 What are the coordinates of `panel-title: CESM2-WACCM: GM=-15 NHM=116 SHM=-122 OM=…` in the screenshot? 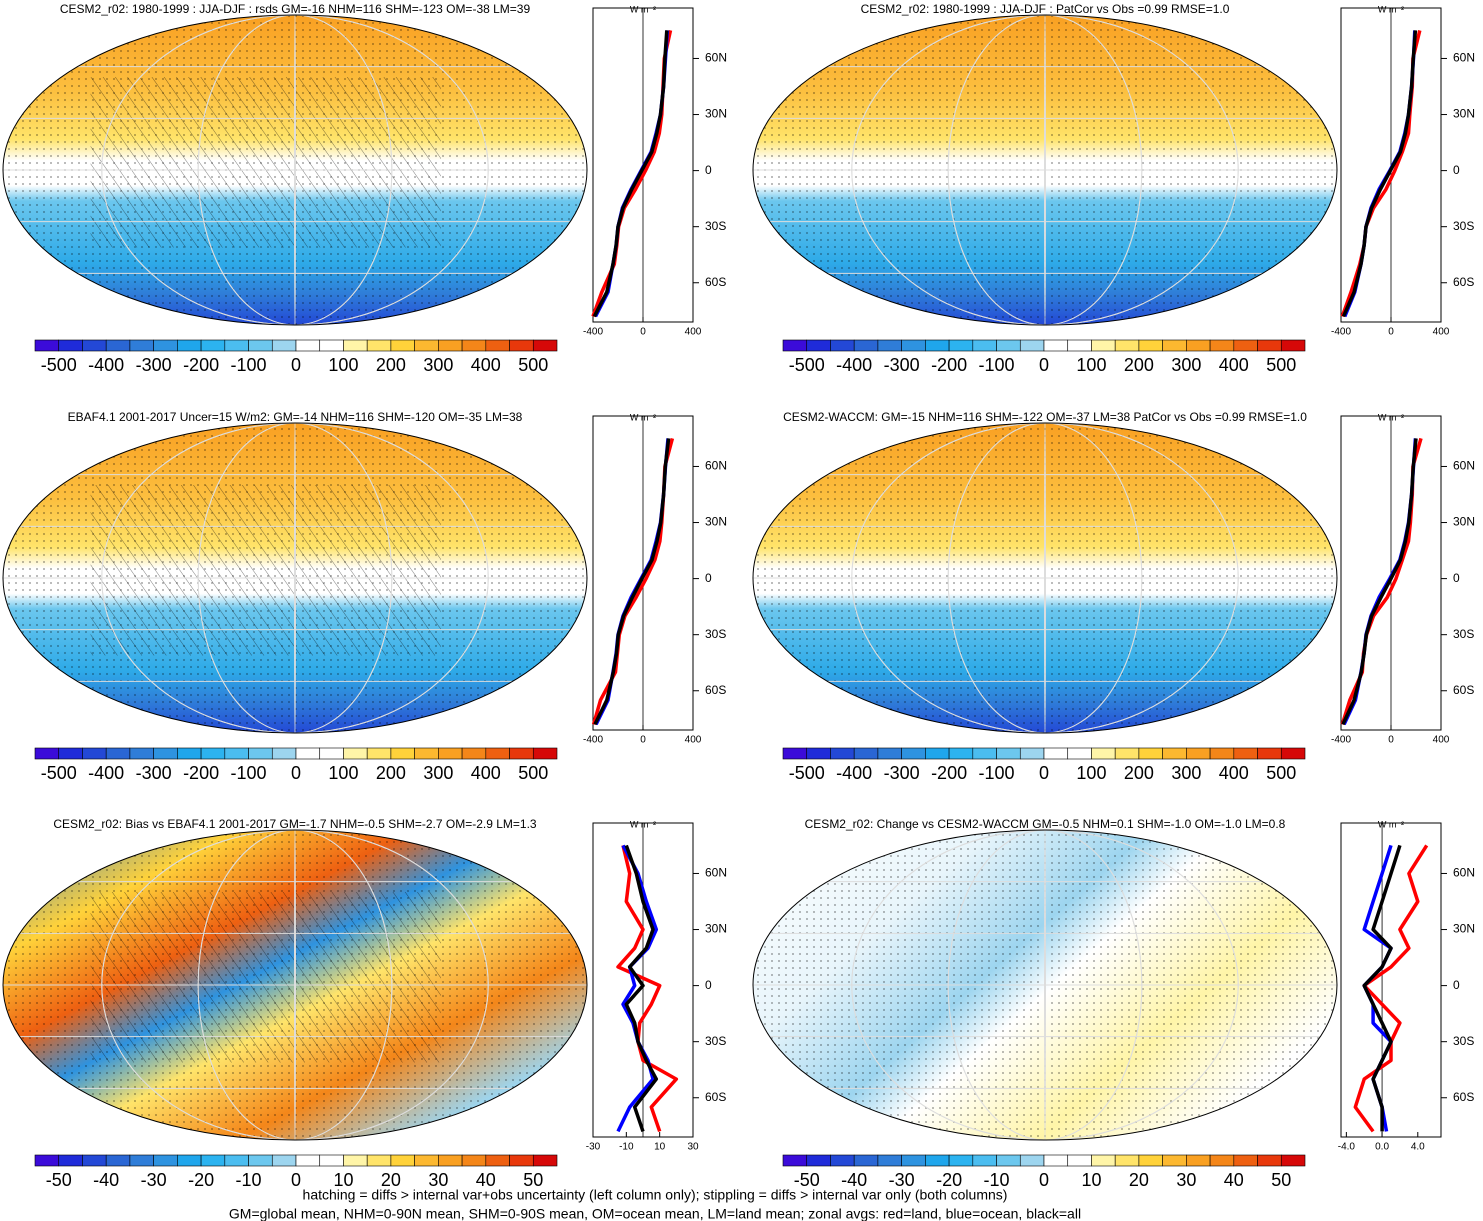 It's located at (1045, 417).